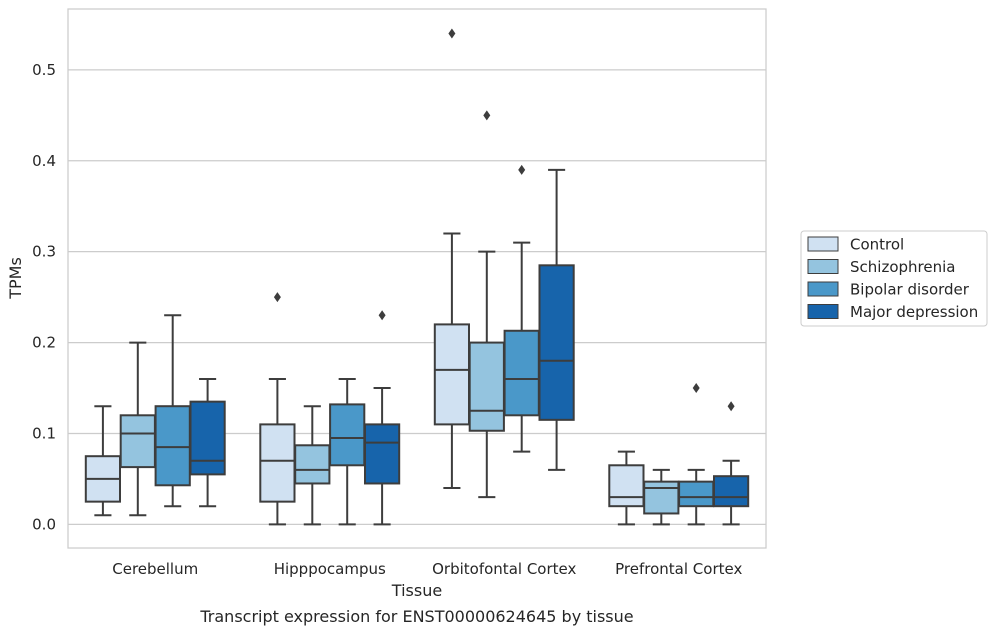  What do you see at coordinates (330, 569) in the screenshot?
I see `x-tick-label: Hipppocampus` at bounding box center [330, 569].